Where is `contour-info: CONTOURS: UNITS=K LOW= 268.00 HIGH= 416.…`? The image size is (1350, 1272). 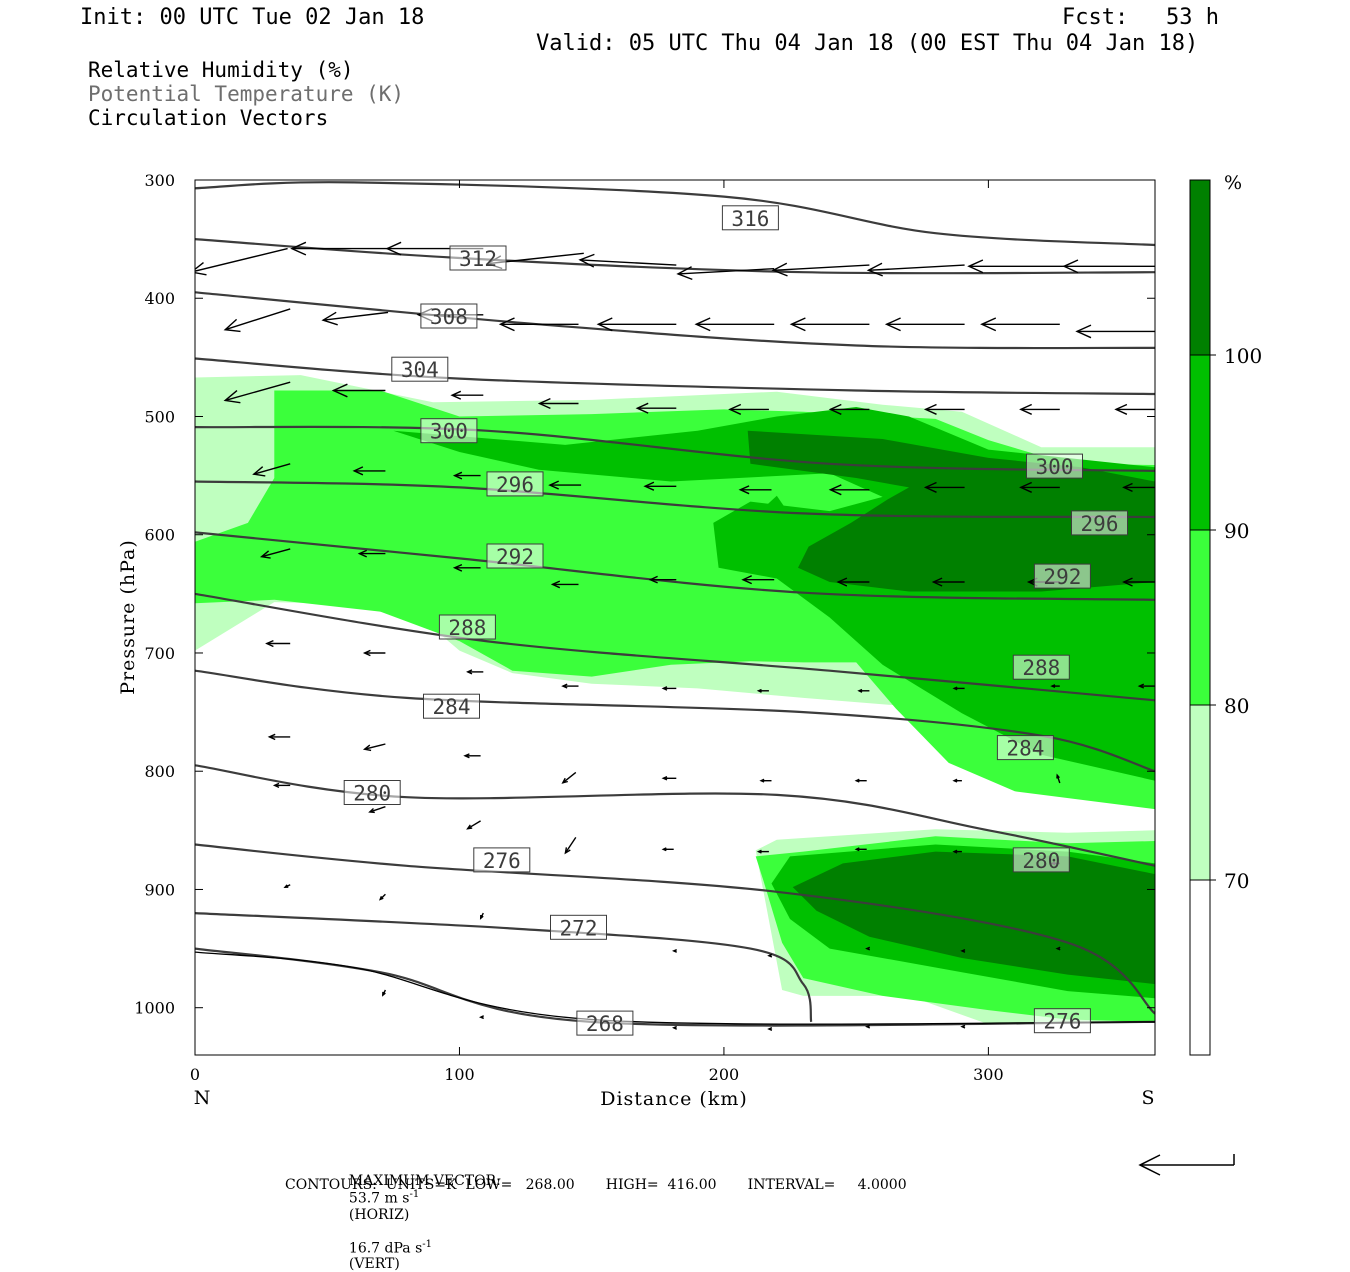
contour-info: CONTOURS: UNITS=K LOW= 268.00 HIGH= 416.… is located at coordinates (596, 1185).